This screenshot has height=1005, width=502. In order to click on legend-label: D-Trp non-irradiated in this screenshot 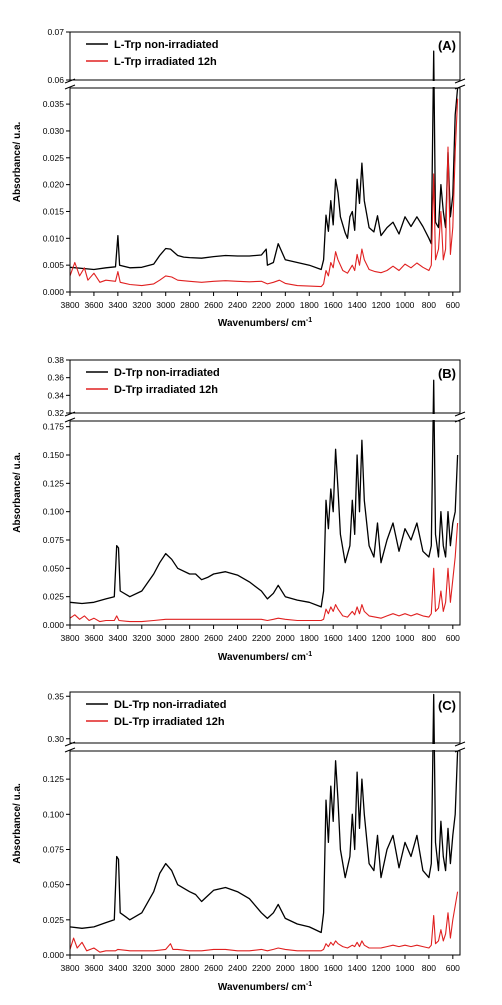, I will do `click(167, 373)`.